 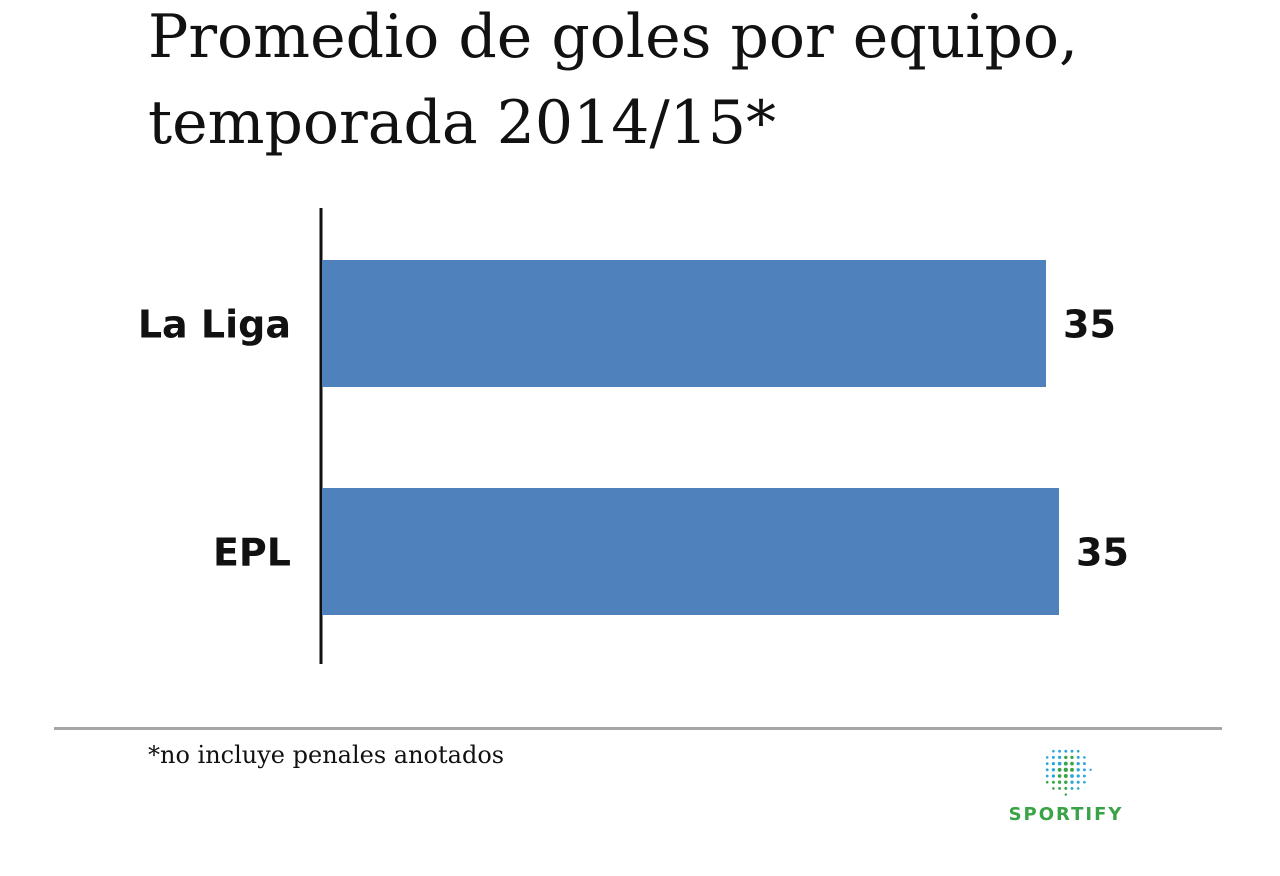 What do you see at coordinates (684, 323) in the screenshot?
I see `bar-la-liga` at bounding box center [684, 323].